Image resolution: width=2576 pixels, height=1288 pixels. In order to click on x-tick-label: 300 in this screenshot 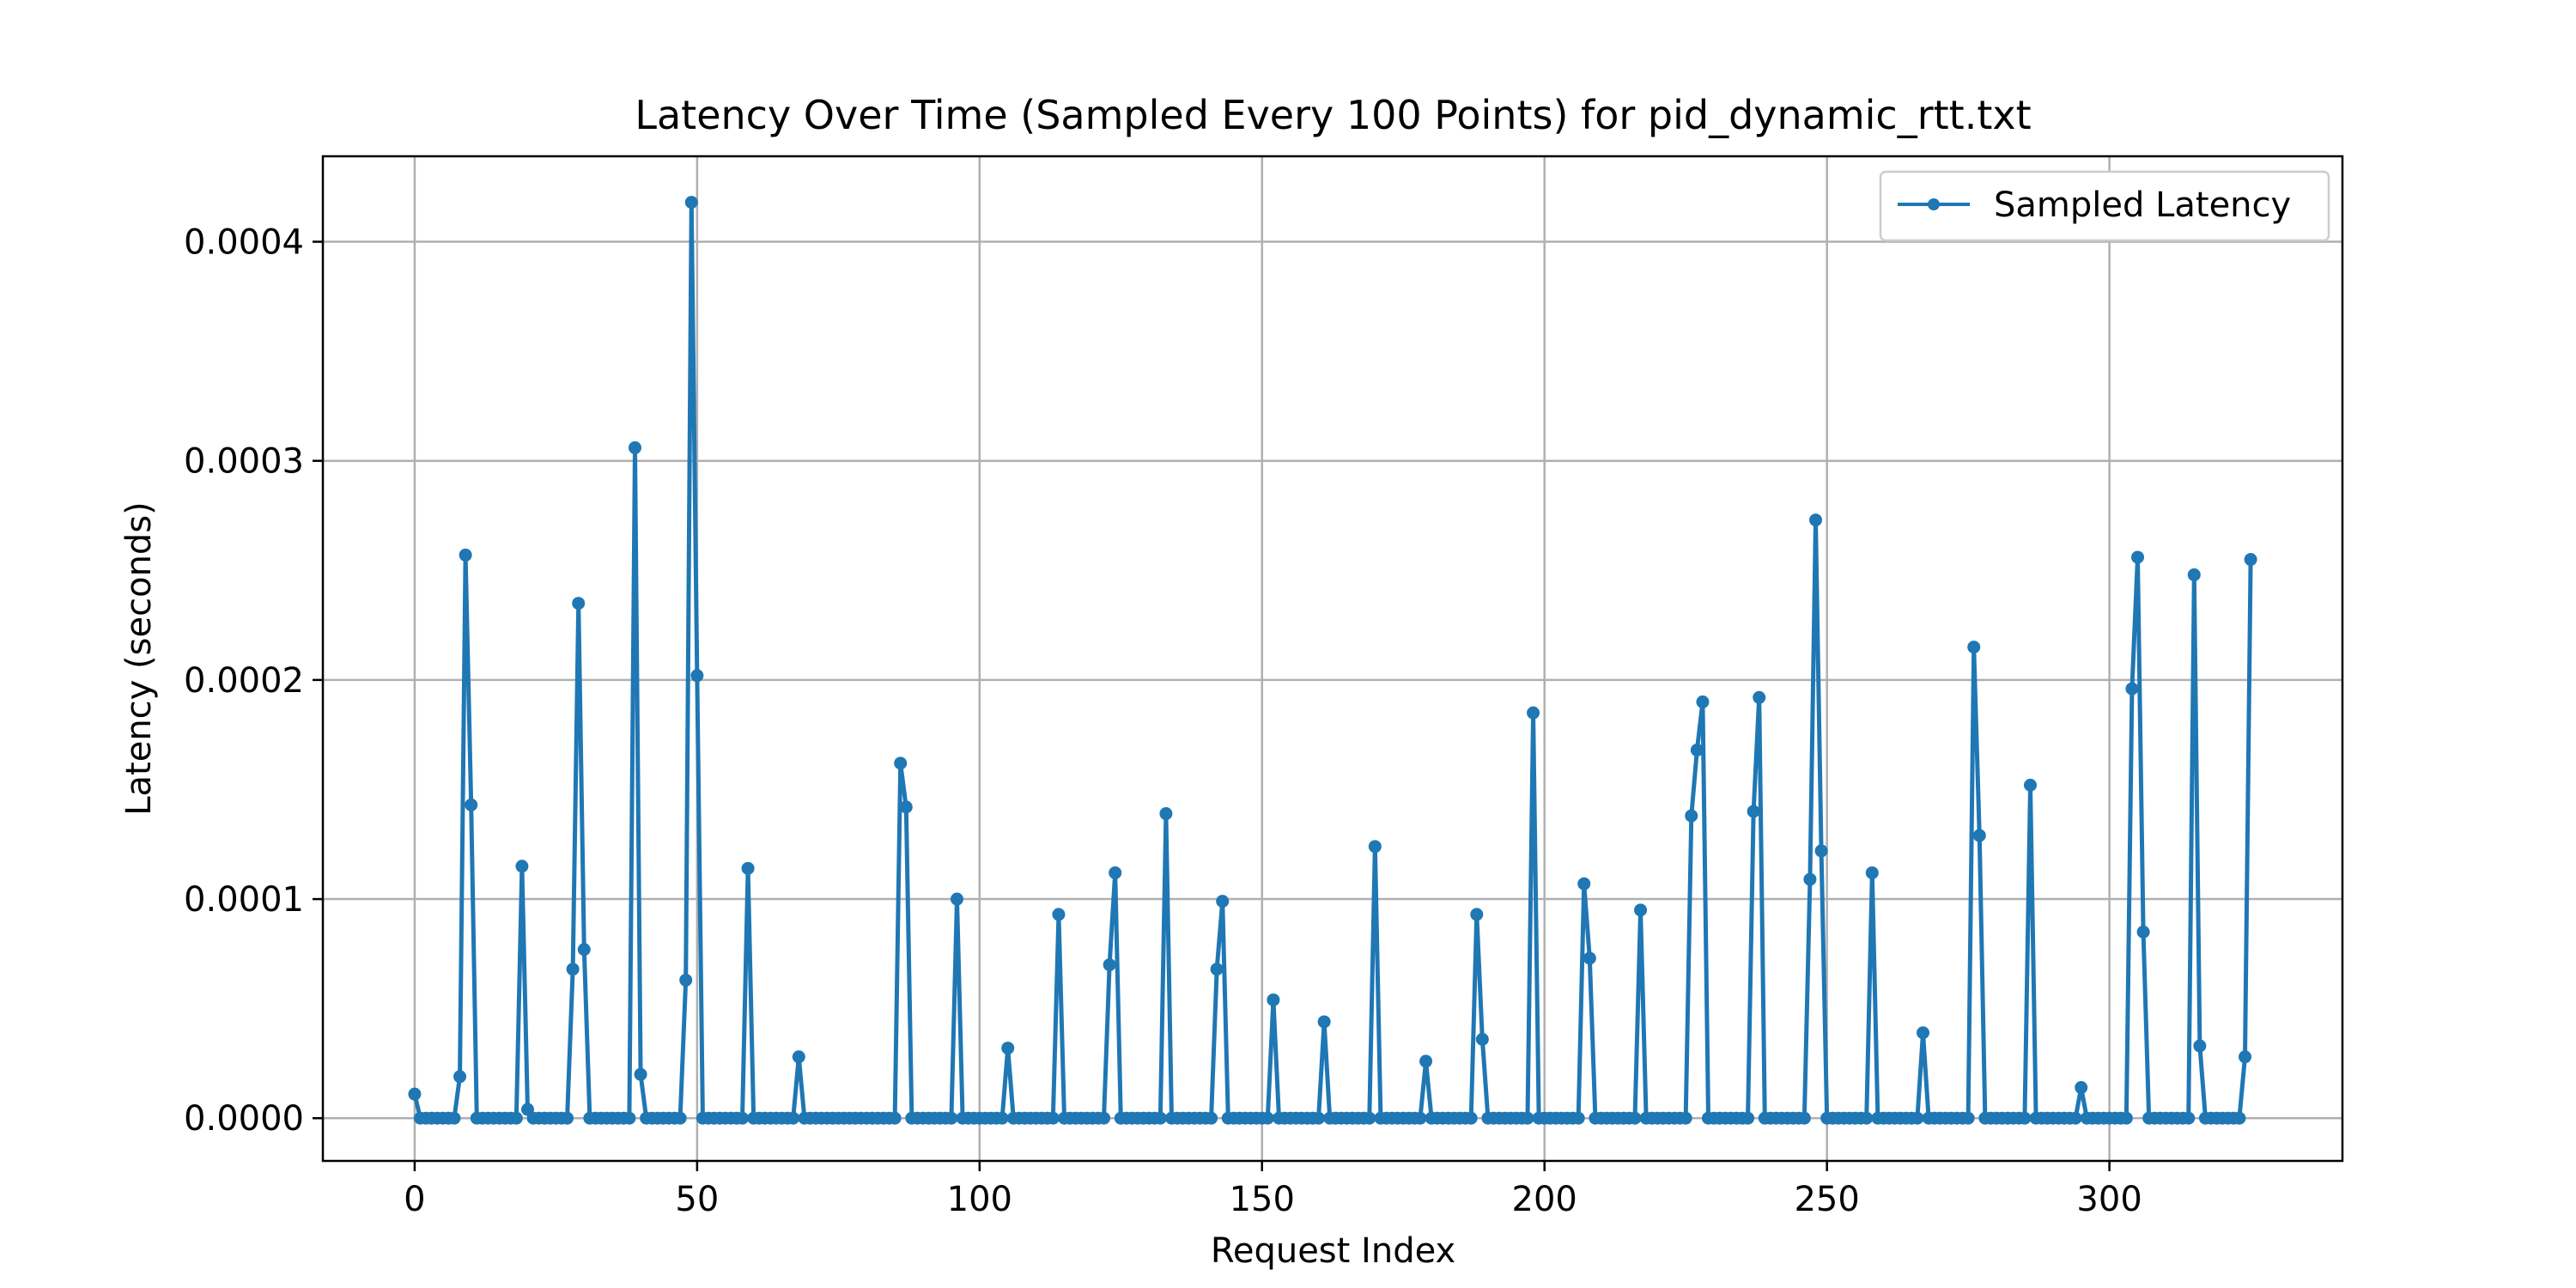, I will do `click(2109, 1199)`.